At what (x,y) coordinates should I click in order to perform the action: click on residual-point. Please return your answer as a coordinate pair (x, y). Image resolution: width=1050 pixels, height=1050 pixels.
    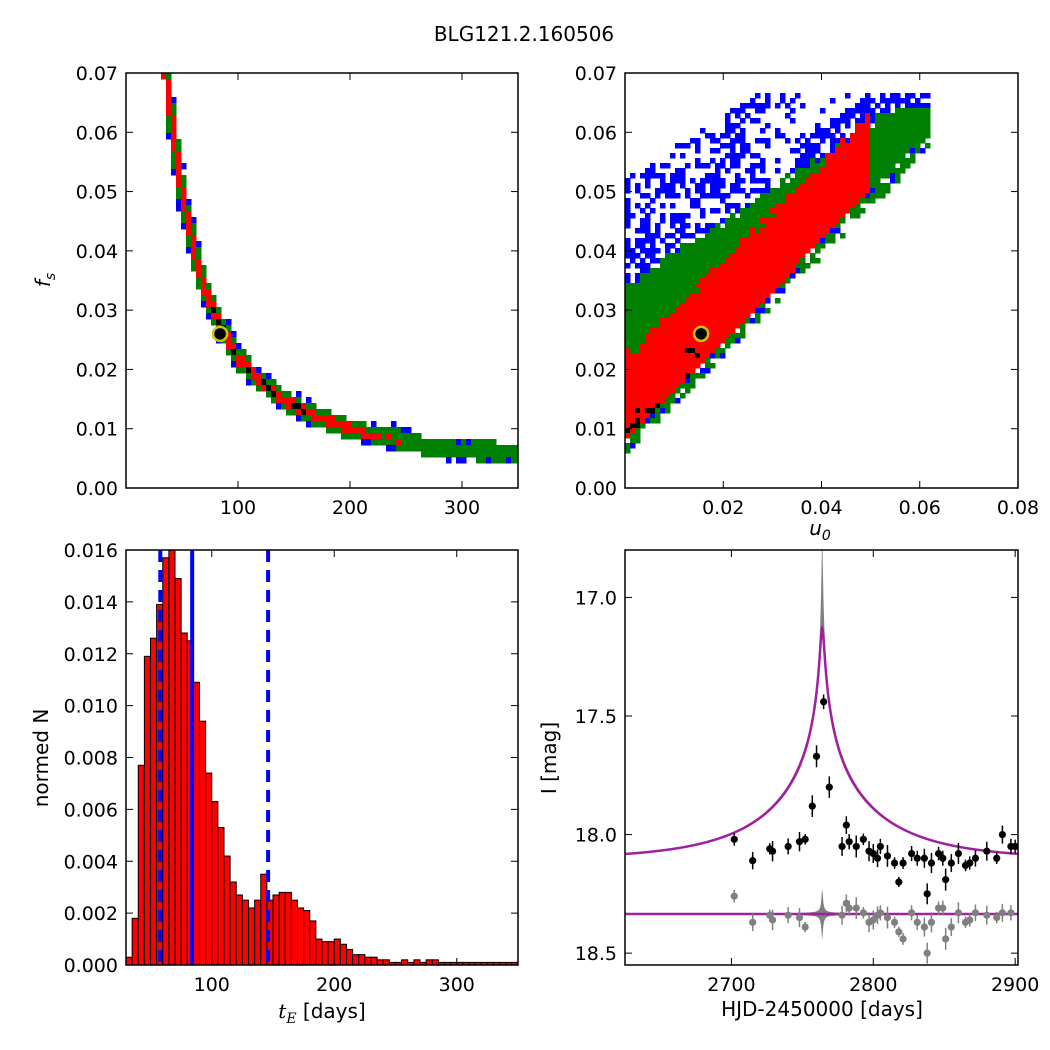
    Looking at the image, I should click on (887, 917).